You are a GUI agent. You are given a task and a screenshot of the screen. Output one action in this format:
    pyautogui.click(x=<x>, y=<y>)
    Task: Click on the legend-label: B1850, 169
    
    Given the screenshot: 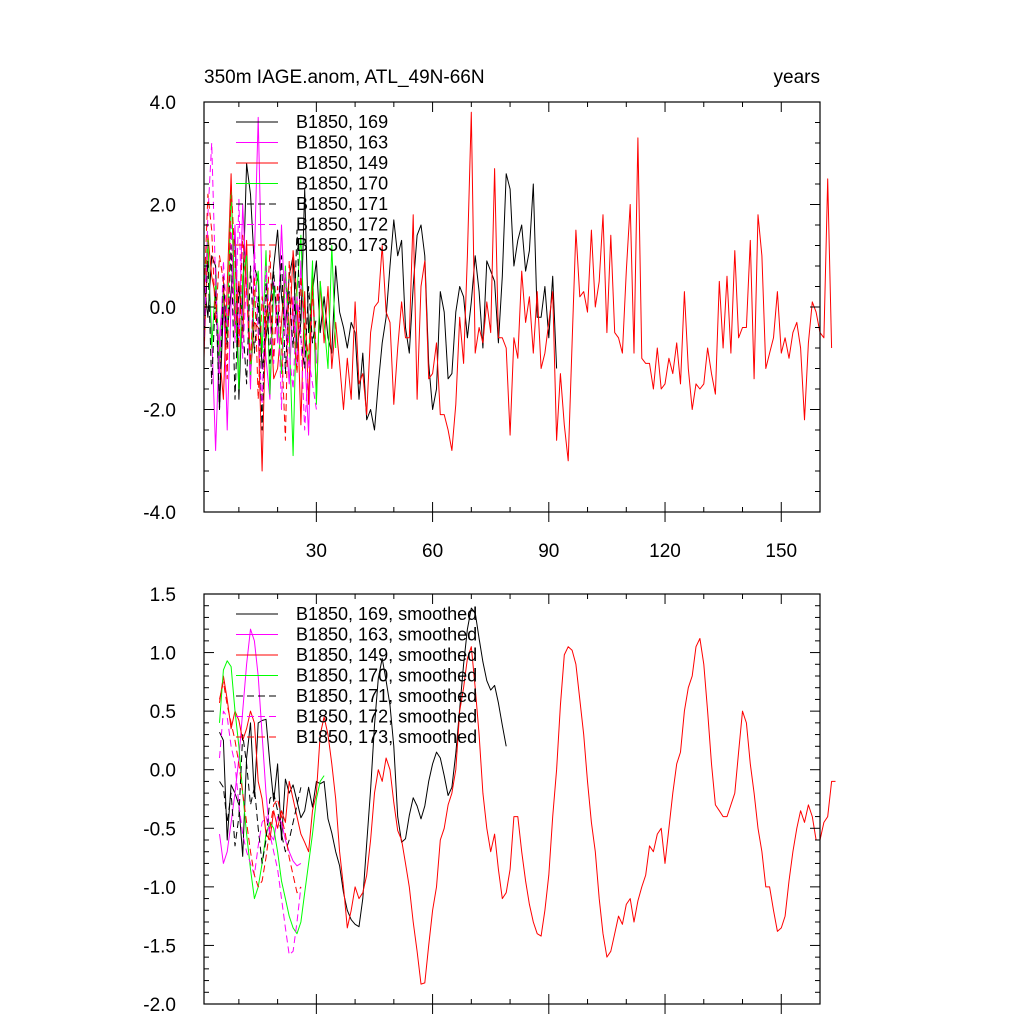 What is the action you would take?
    pyautogui.click(x=342, y=122)
    